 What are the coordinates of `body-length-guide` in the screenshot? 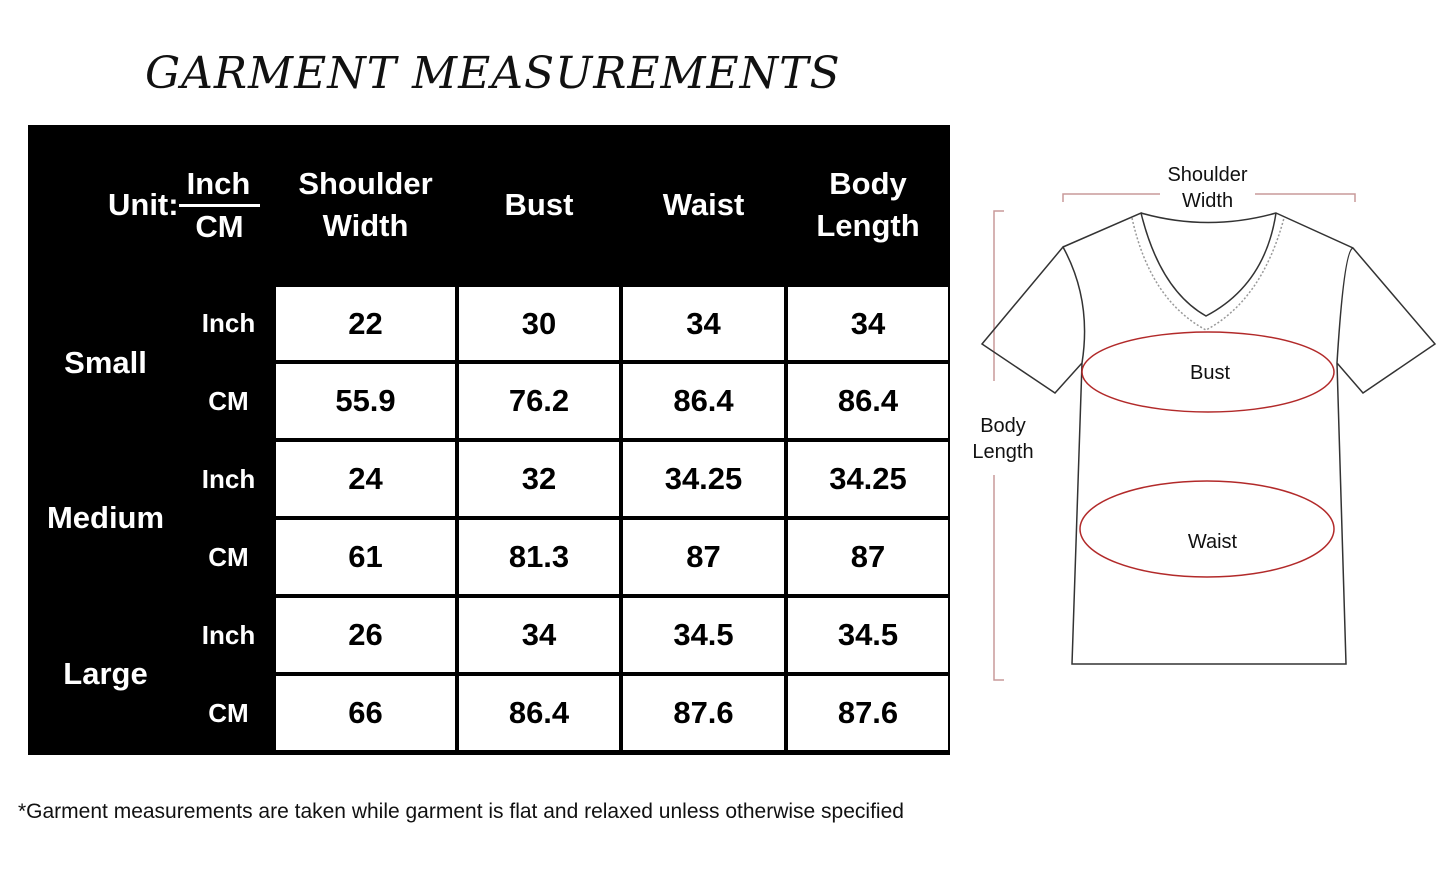 It's located at (998, 445).